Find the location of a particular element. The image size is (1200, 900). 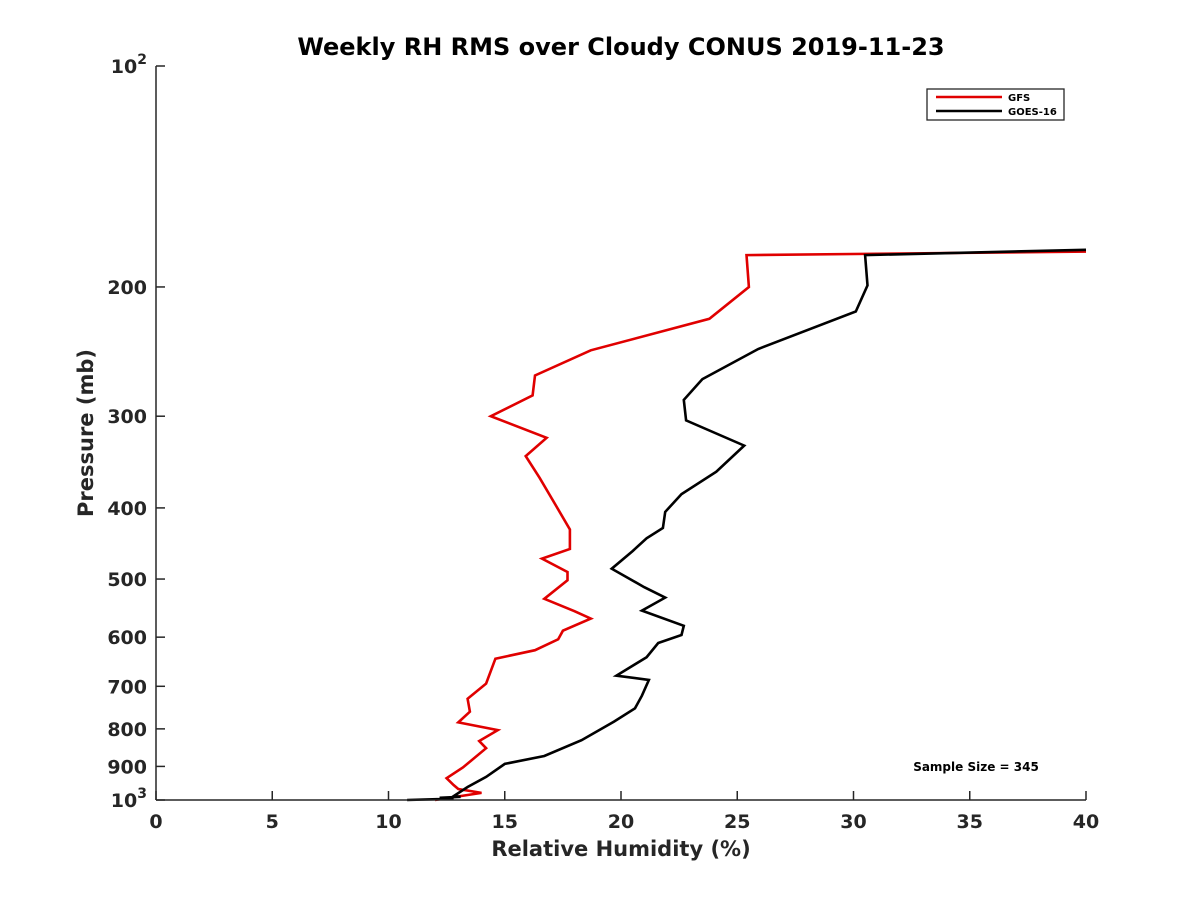

y-axis-label: Pressure (mb) is located at coordinates (86, 433).